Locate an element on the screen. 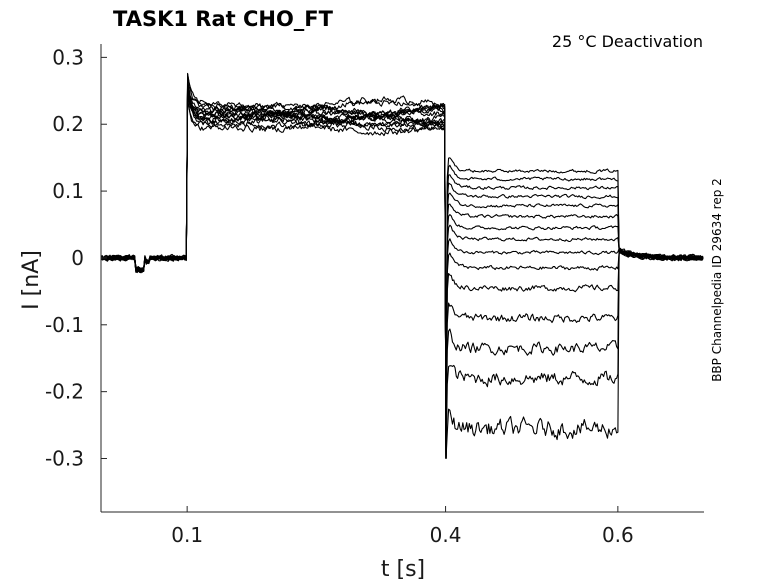  y-tick-label: -0.2 is located at coordinates (64, 392).